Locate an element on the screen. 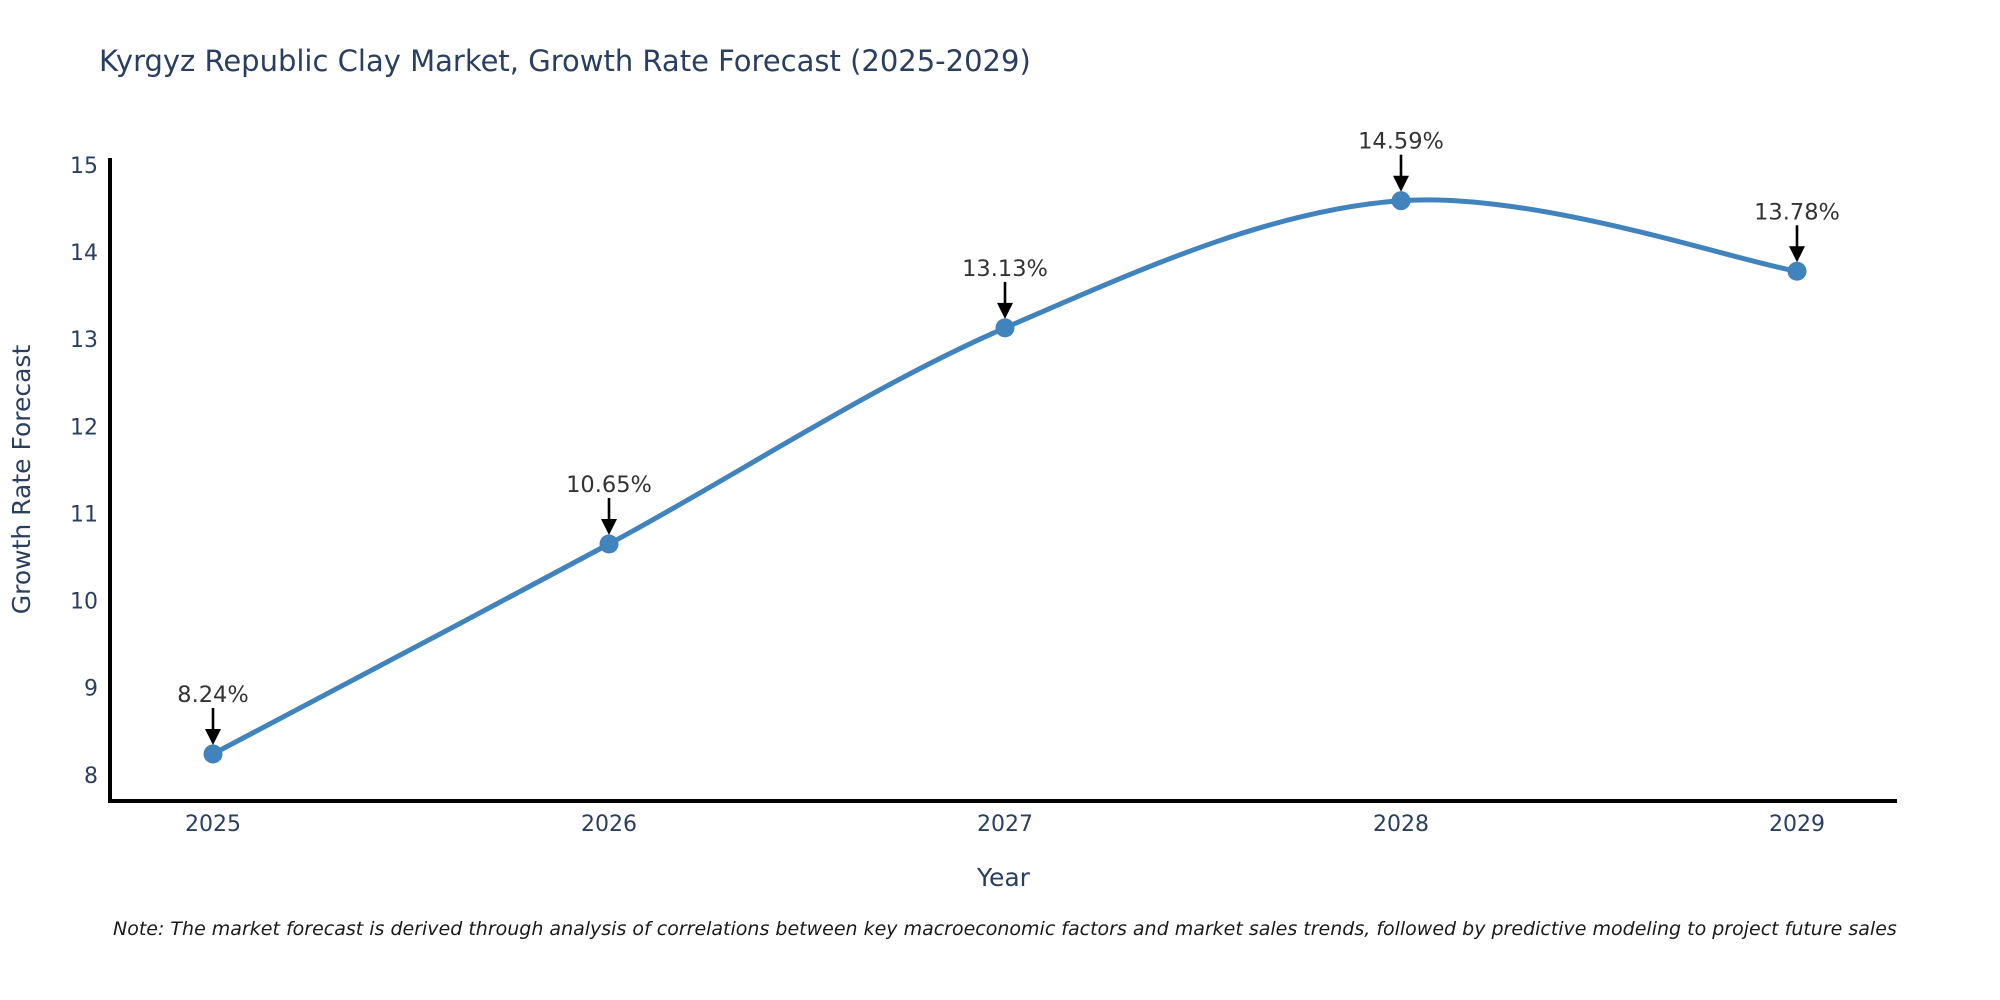 This screenshot has height=1000, width=2000. x-tick-label: 2026 is located at coordinates (609, 824).